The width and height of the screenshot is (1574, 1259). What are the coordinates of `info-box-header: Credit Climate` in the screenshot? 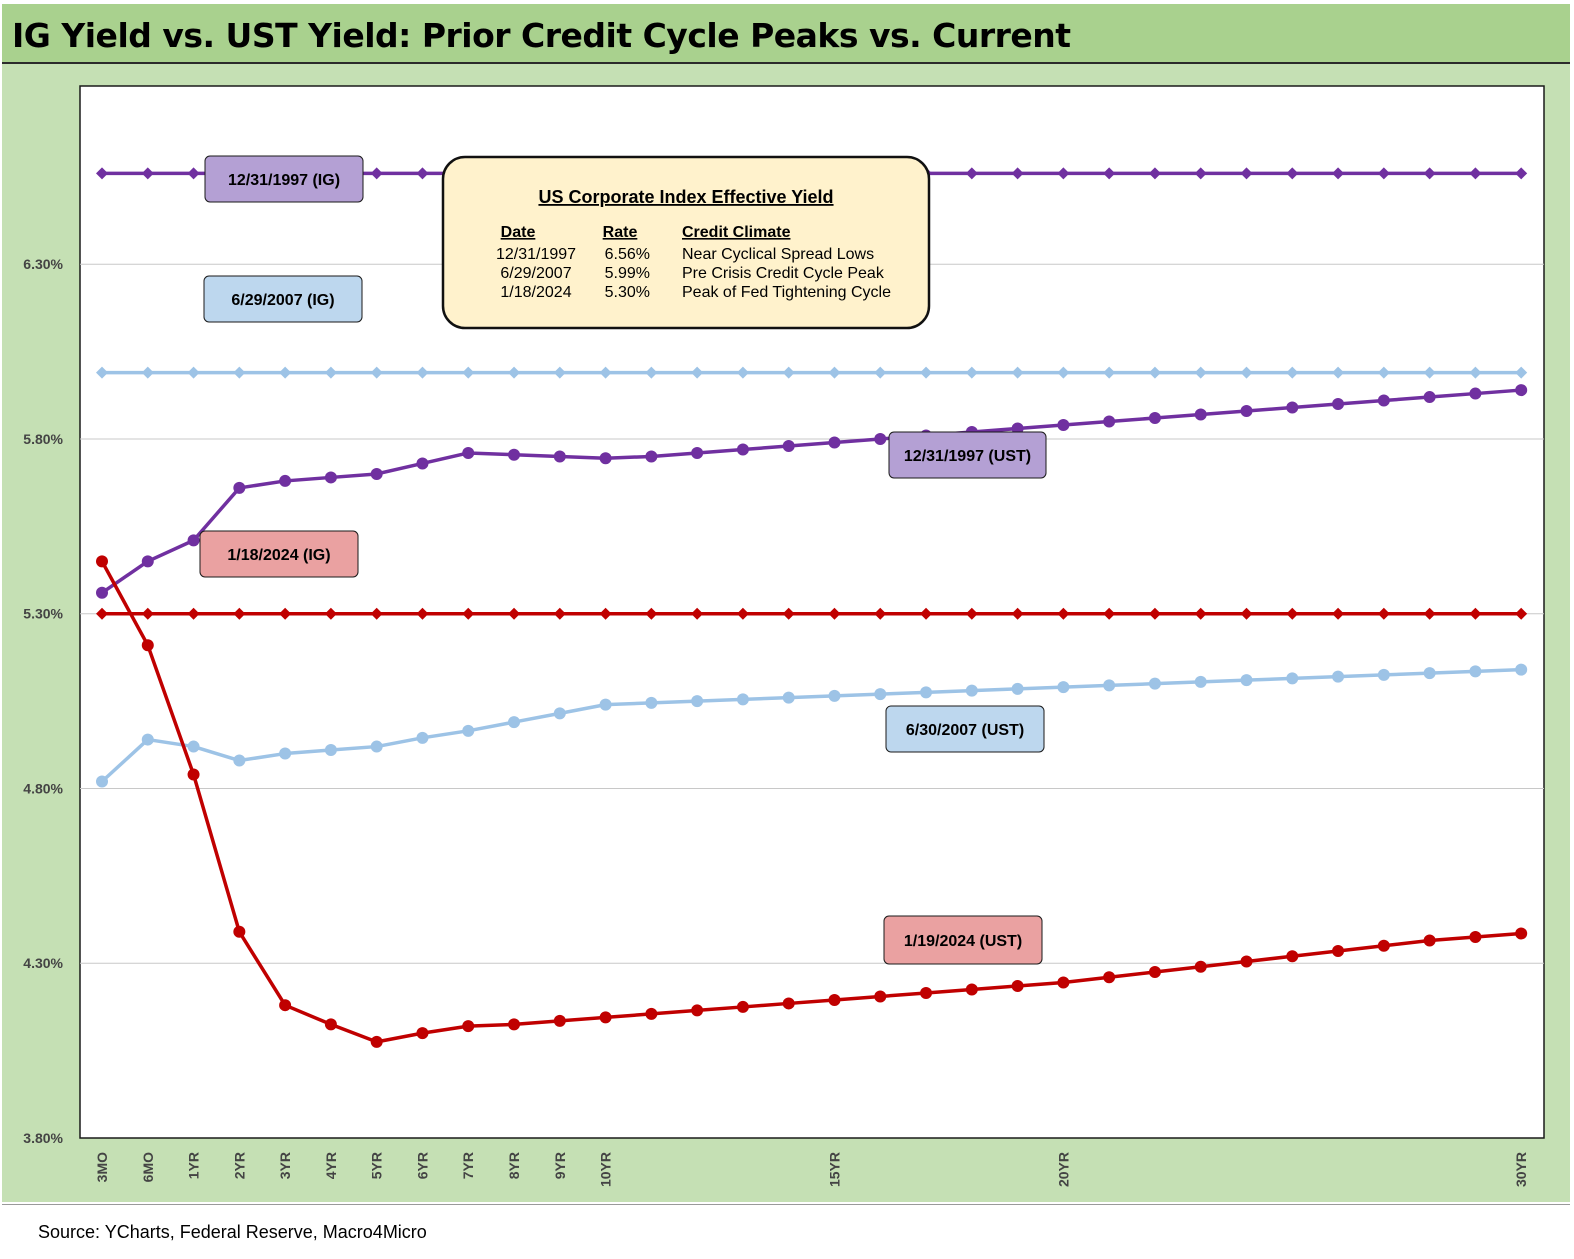 It's located at (736, 232).